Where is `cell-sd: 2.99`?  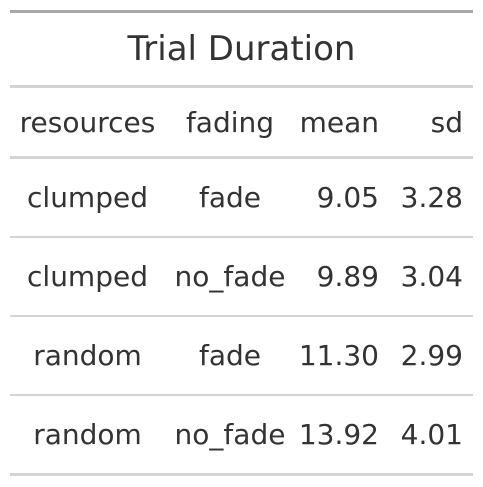 cell-sd: 2.99 is located at coordinates (431, 355).